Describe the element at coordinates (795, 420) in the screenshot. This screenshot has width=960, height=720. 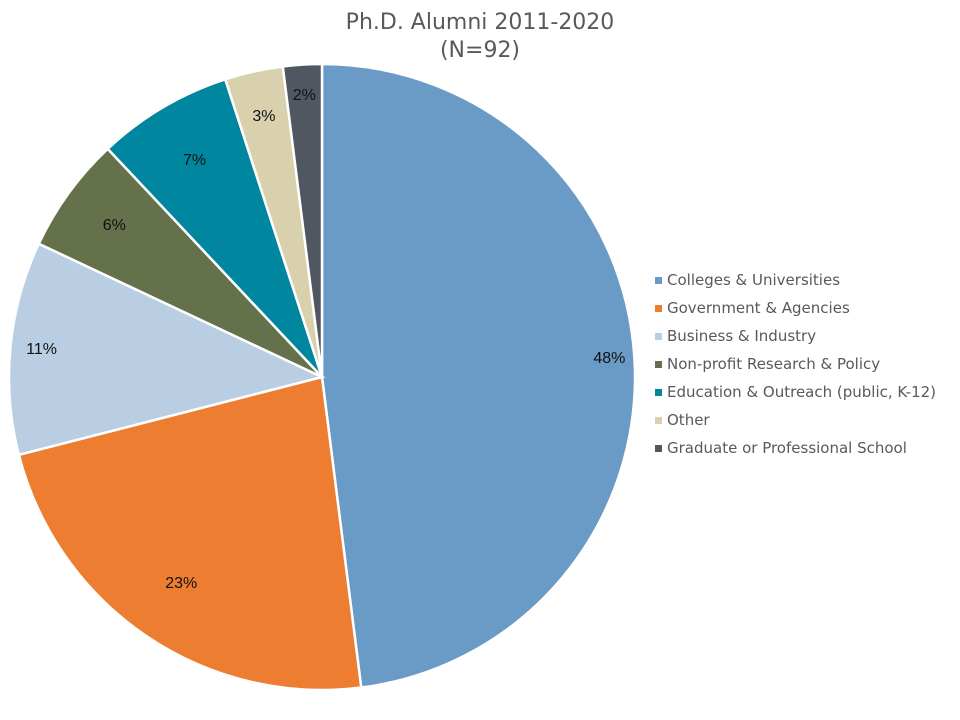
I see `legend-item: Other` at that location.